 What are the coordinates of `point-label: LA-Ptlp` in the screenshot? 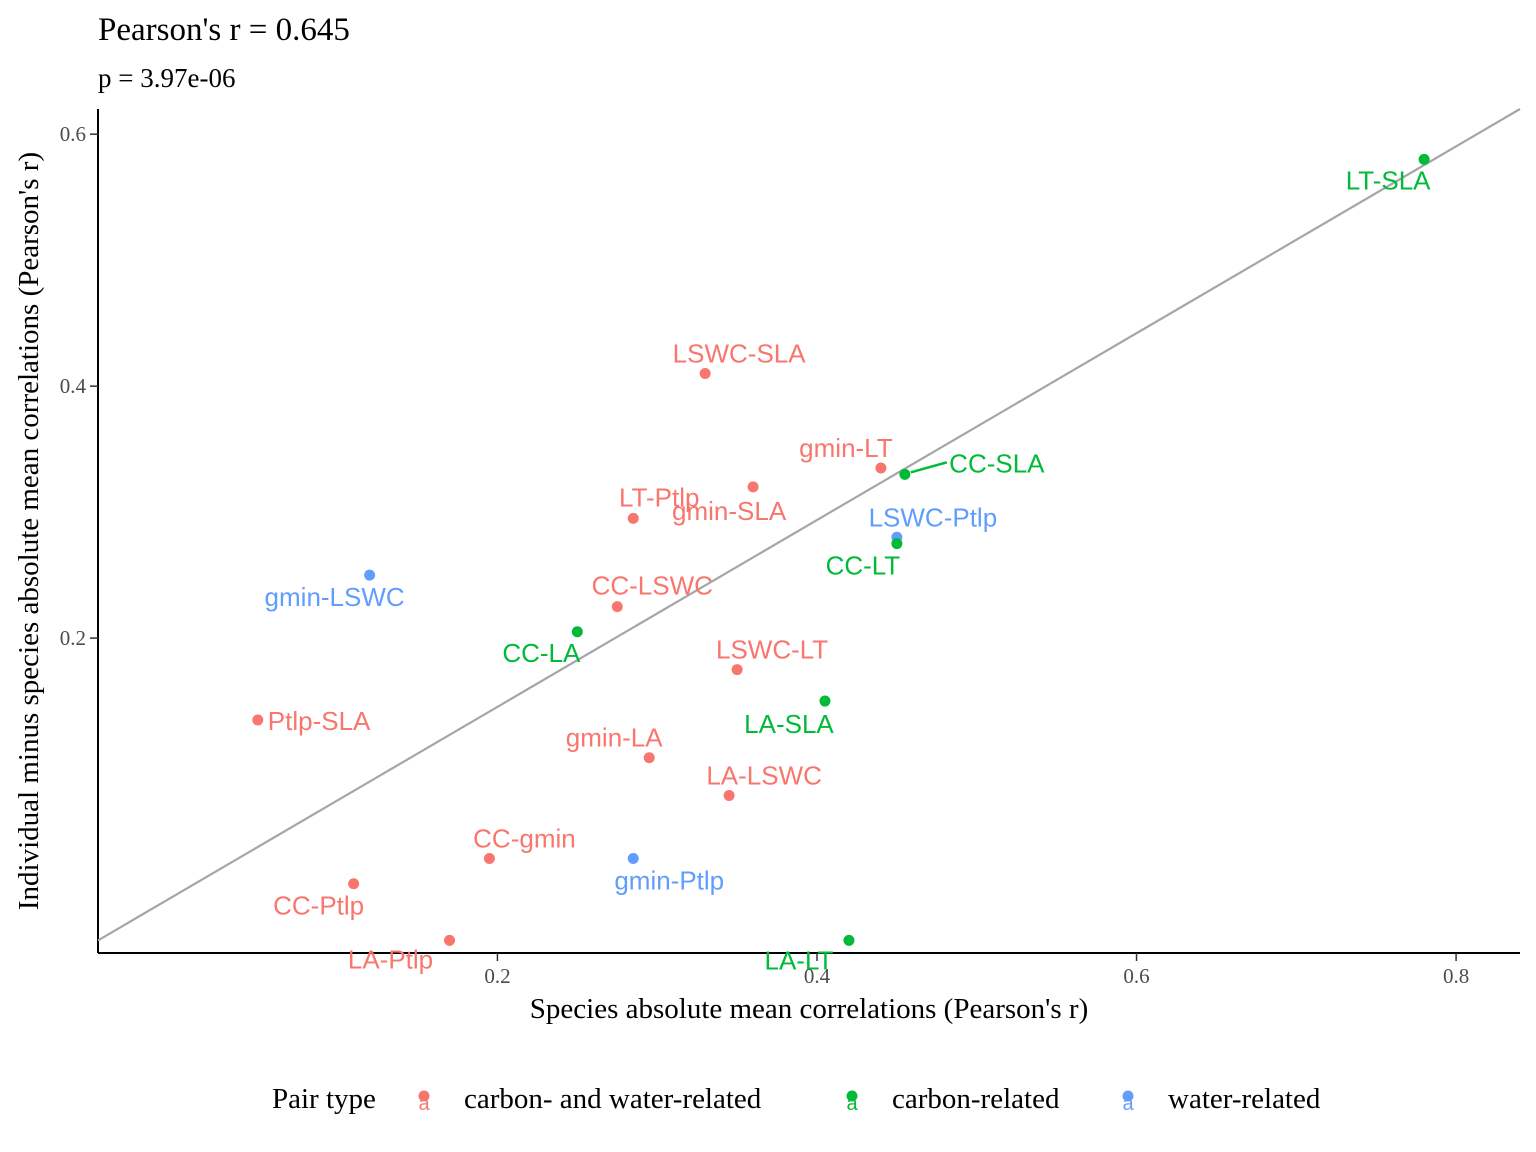 It's located at (390, 959).